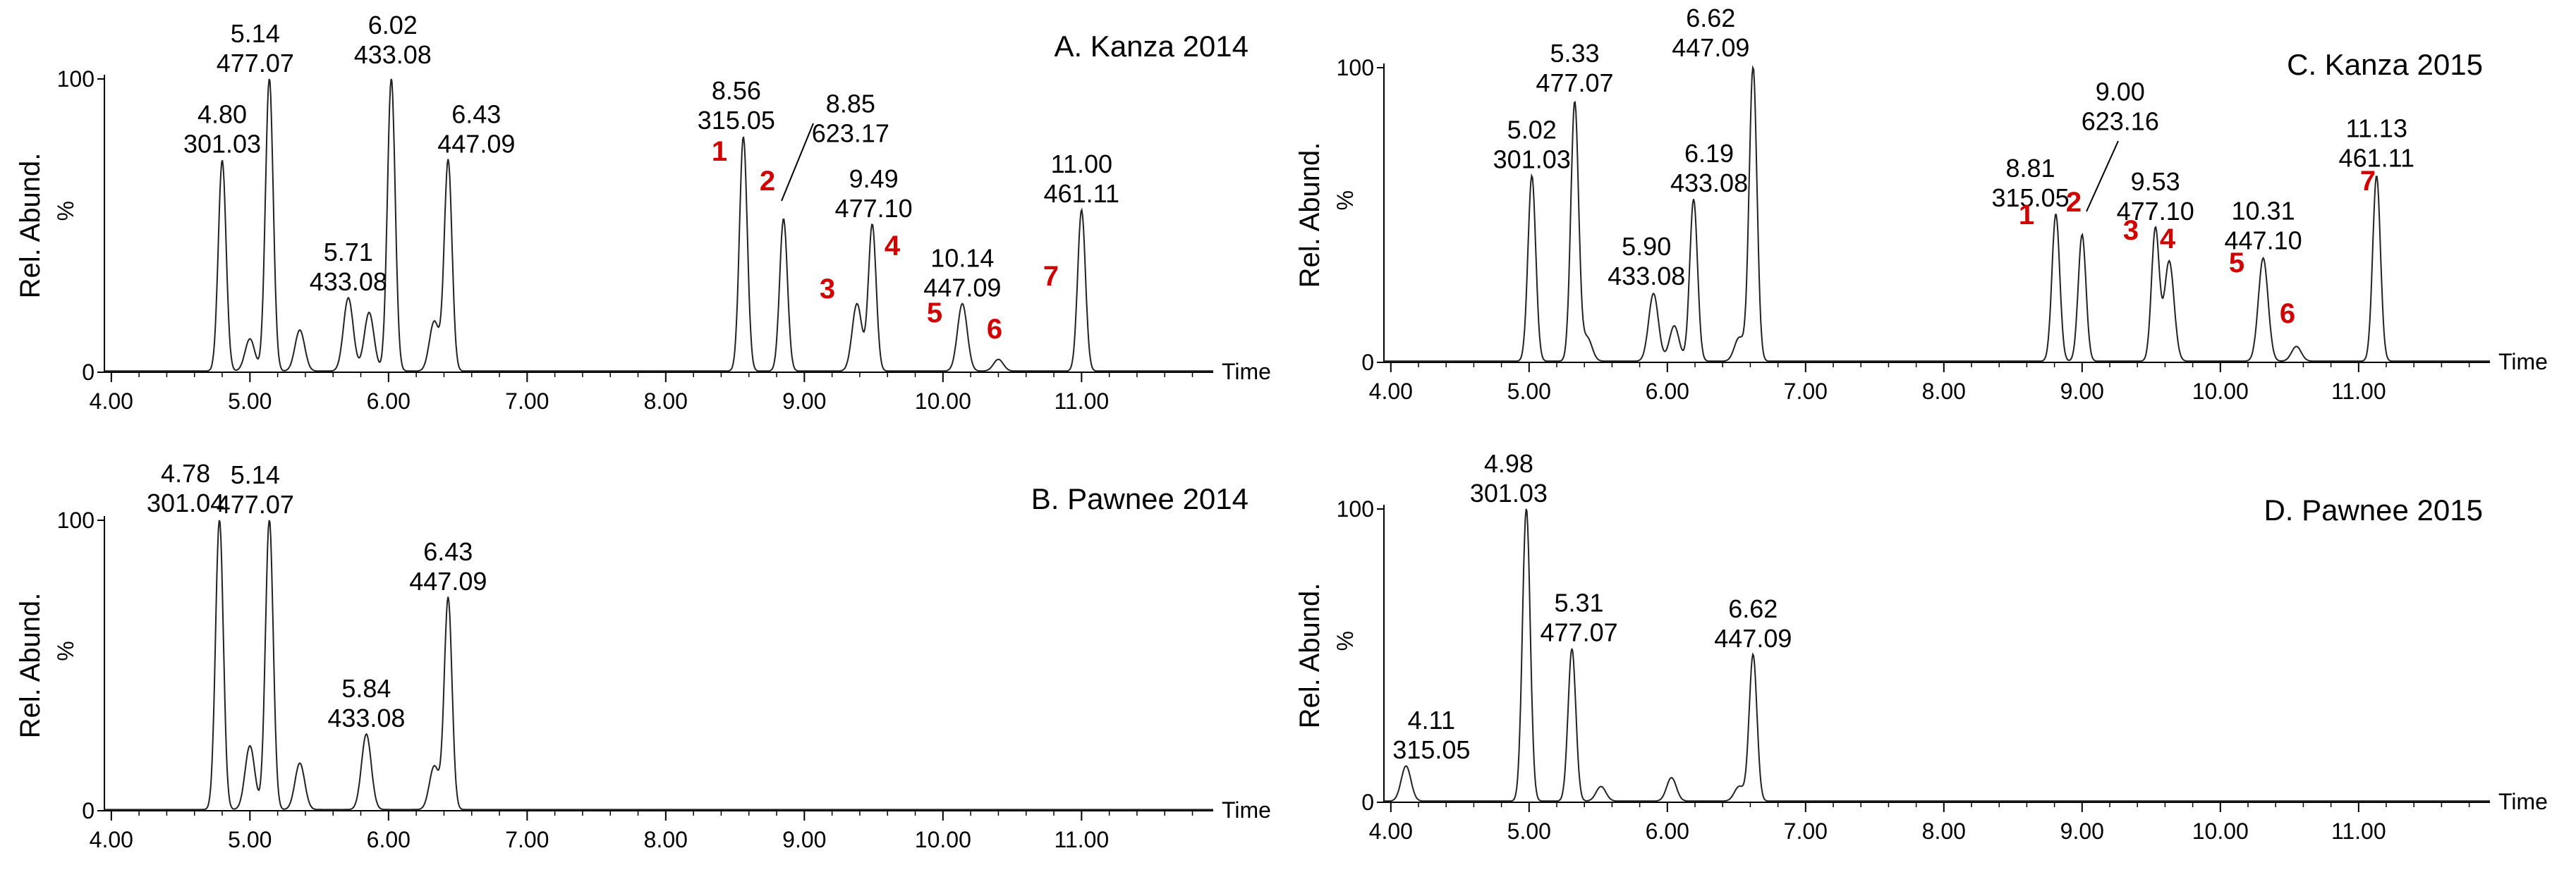 The width and height of the screenshot is (2576, 877). I want to click on peak-mz-label: 623.16, so click(2120, 120).